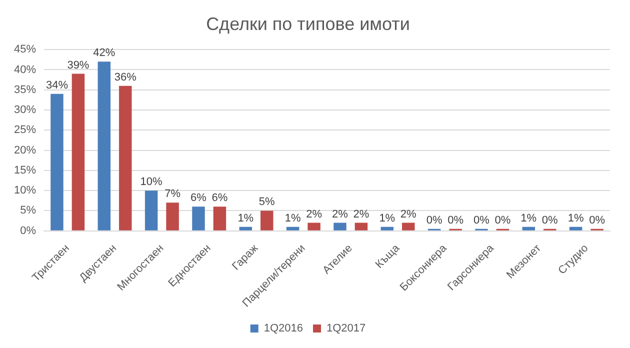  I want to click on data-label: 34%, so click(57, 85).